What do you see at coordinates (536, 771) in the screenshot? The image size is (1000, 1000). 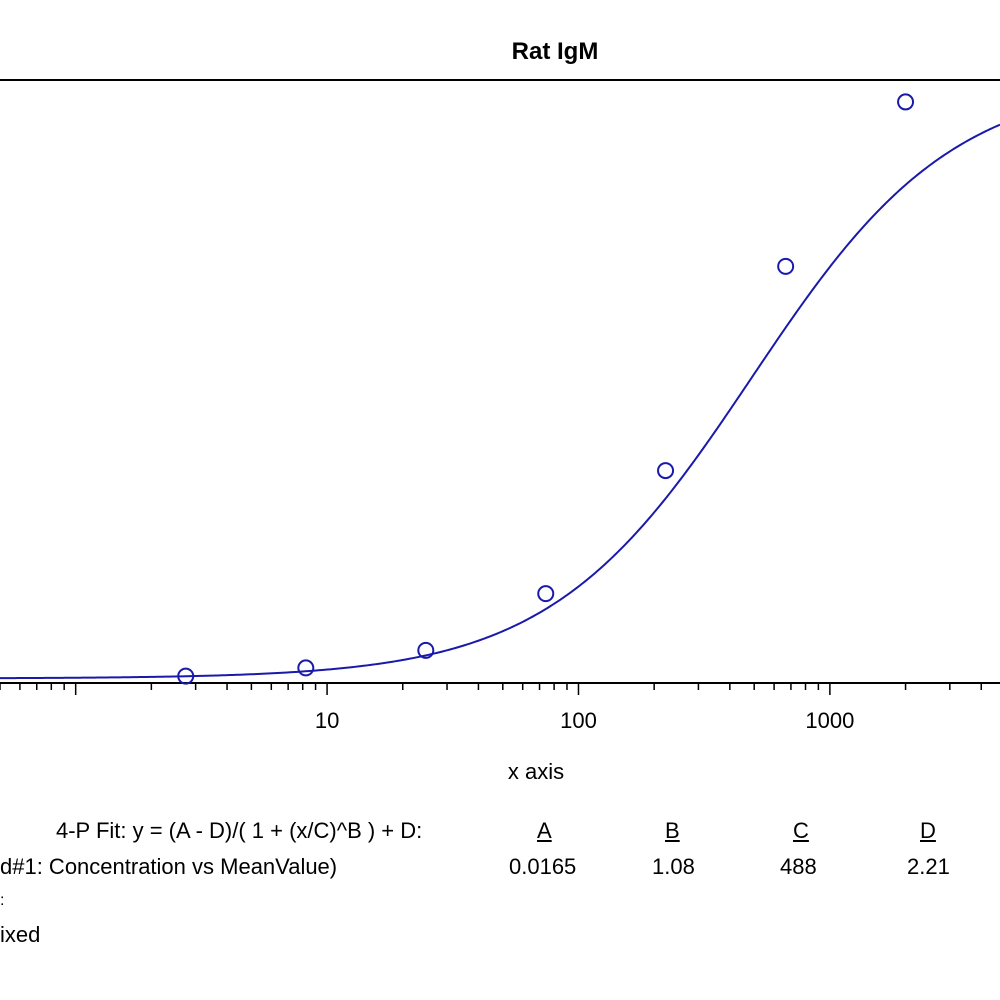 I see `x-axis-label: x axis` at bounding box center [536, 771].